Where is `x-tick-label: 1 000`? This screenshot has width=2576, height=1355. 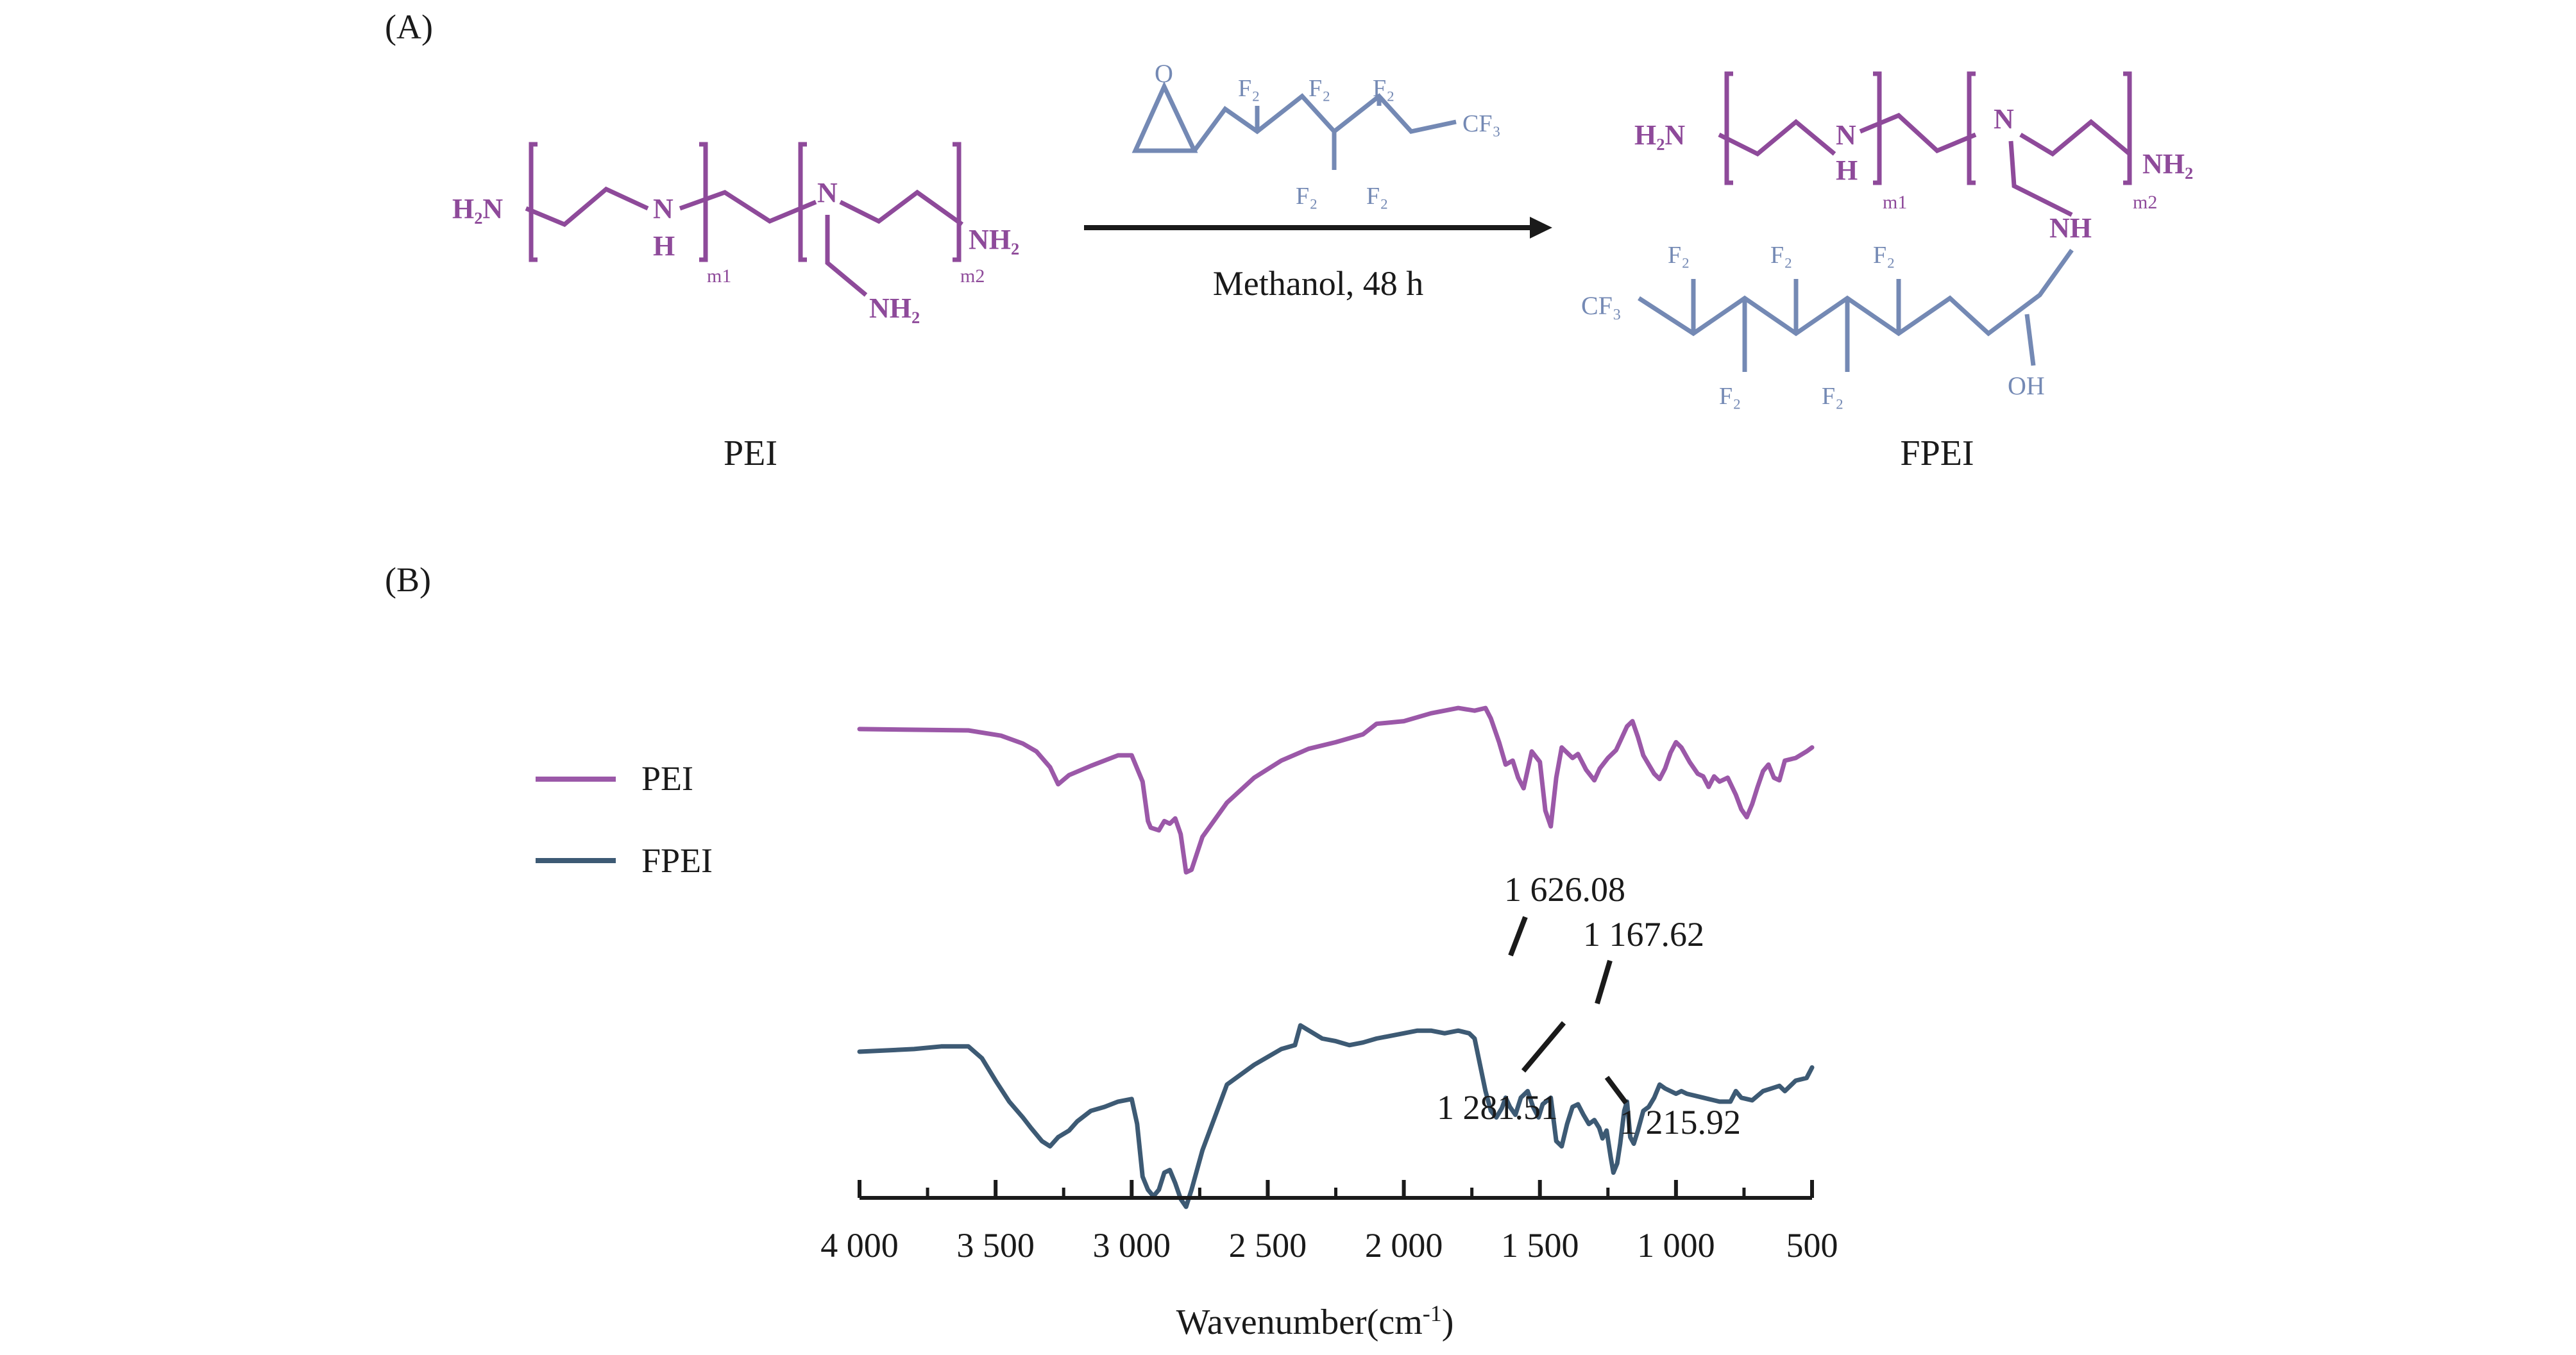
x-tick-label: 1 000 is located at coordinates (1676, 1245).